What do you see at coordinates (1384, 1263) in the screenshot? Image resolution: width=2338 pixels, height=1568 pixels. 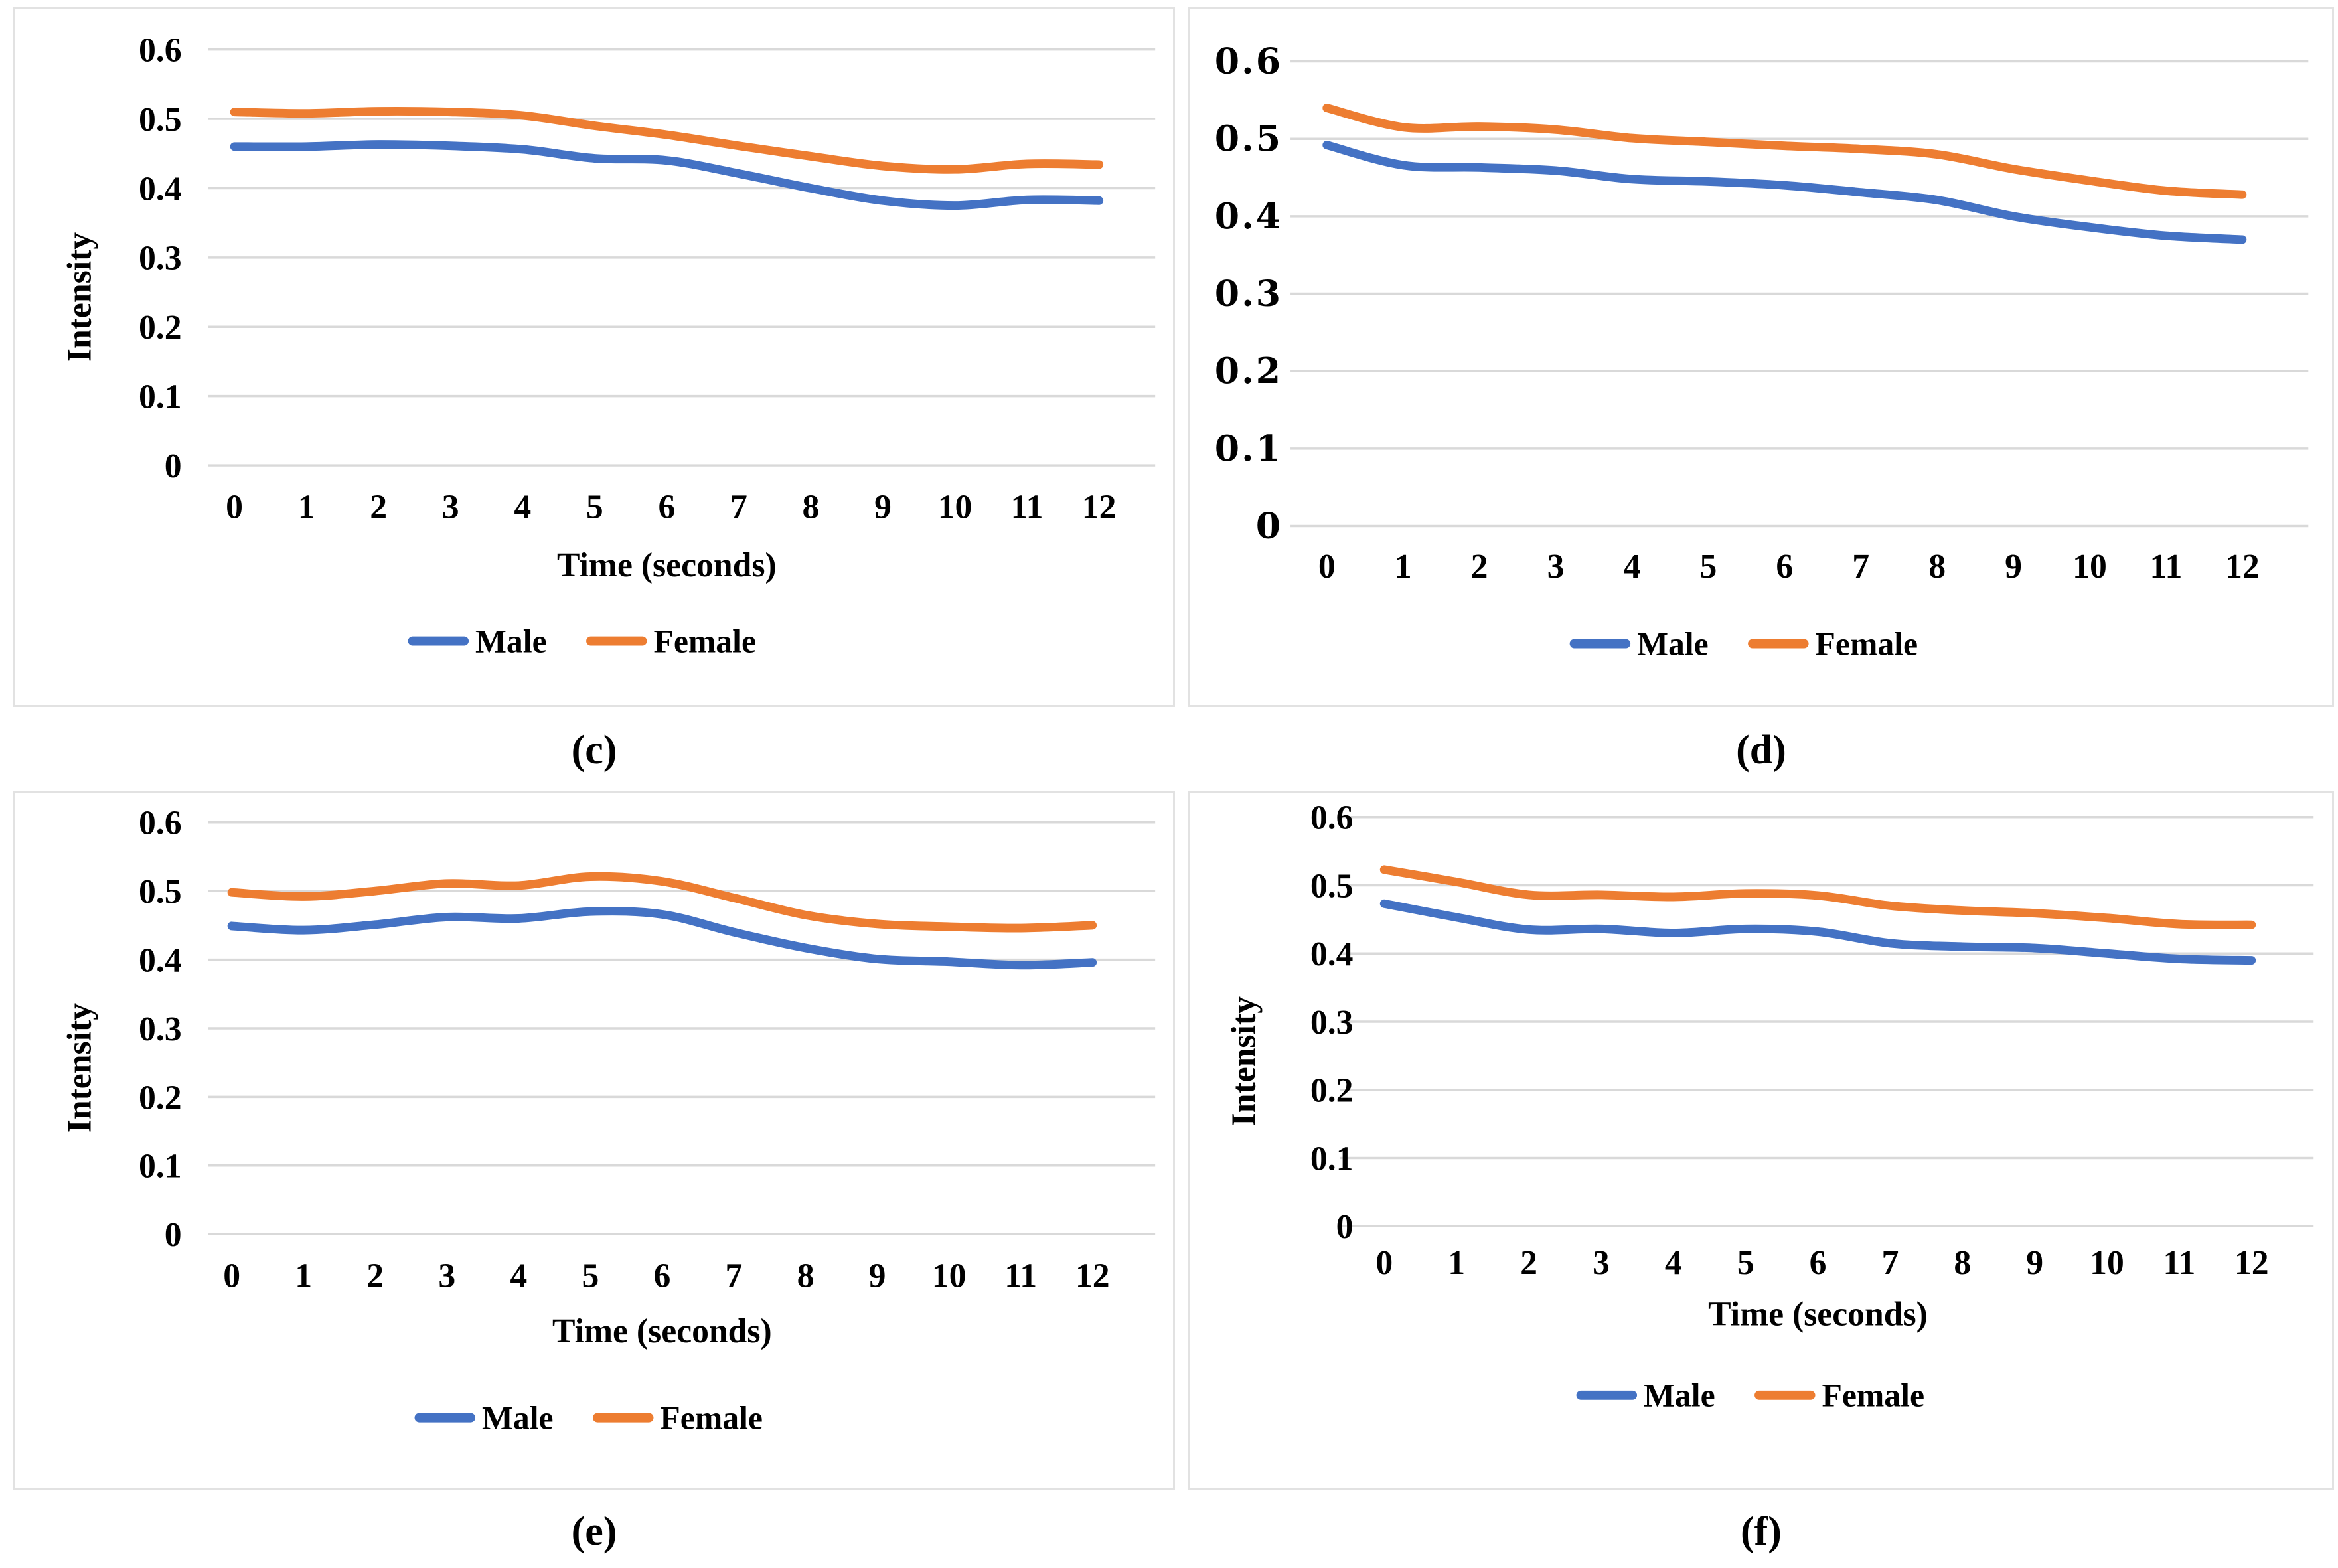 I see `x-tick-label: 0` at bounding box center [1384, 1263].